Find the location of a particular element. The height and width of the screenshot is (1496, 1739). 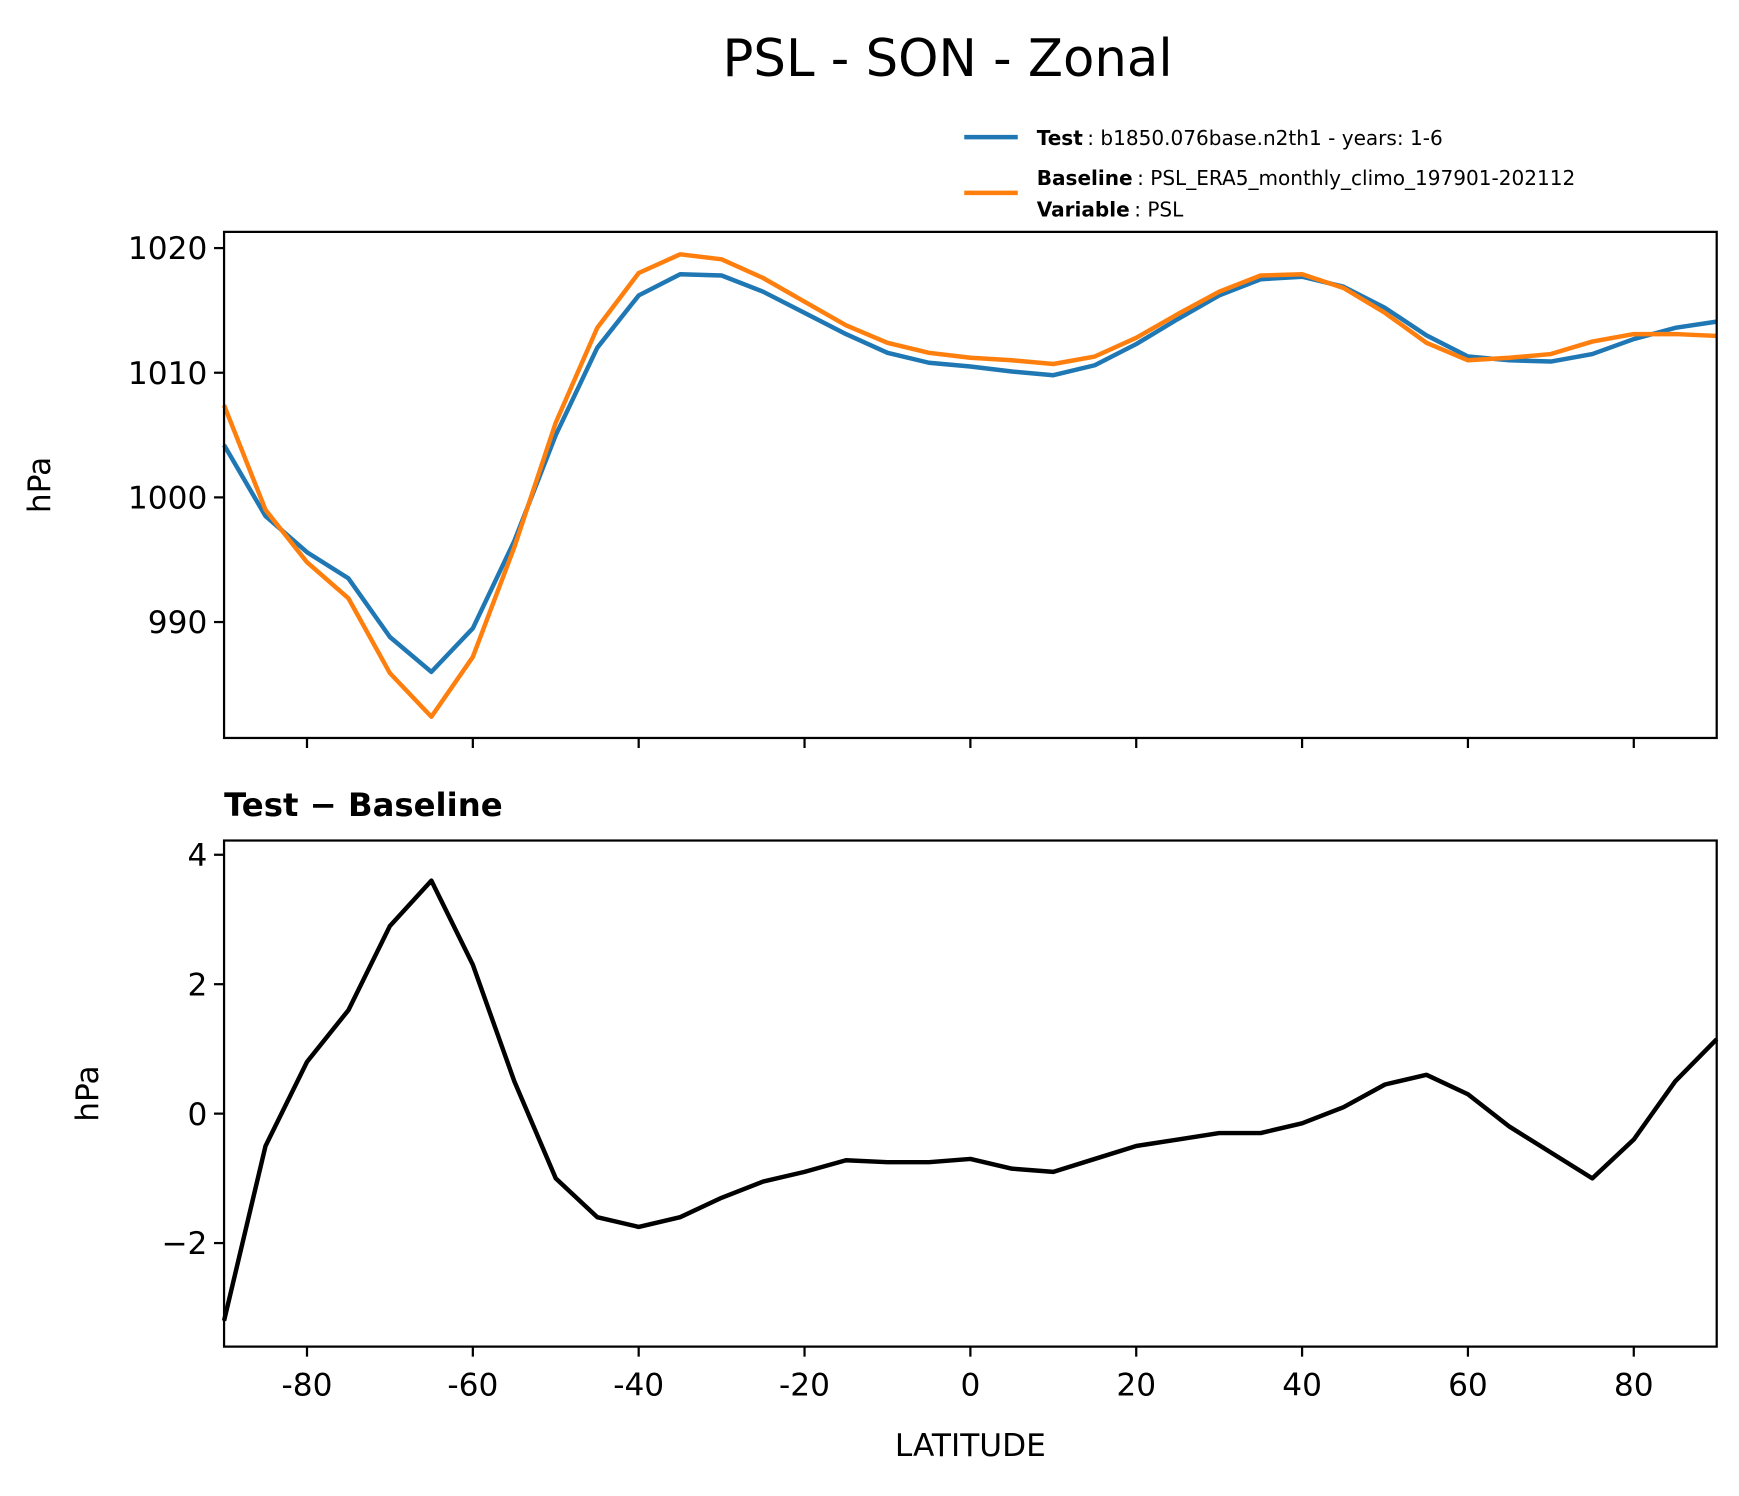

y-tick-label: 1000 is located at coordinates (167, 499).